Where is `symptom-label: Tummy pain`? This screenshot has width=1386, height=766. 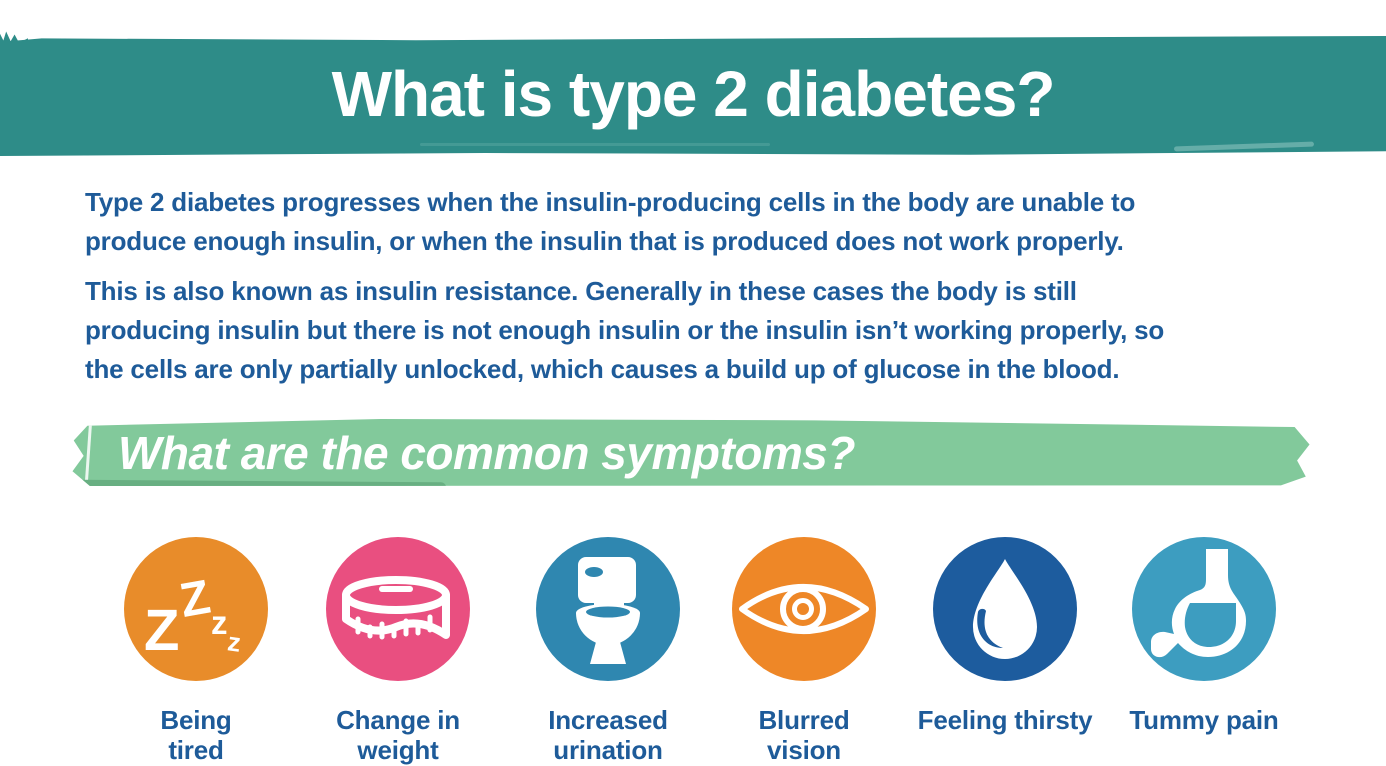
symptom-label: Tummy pain is located at coordinates (1204, 720).